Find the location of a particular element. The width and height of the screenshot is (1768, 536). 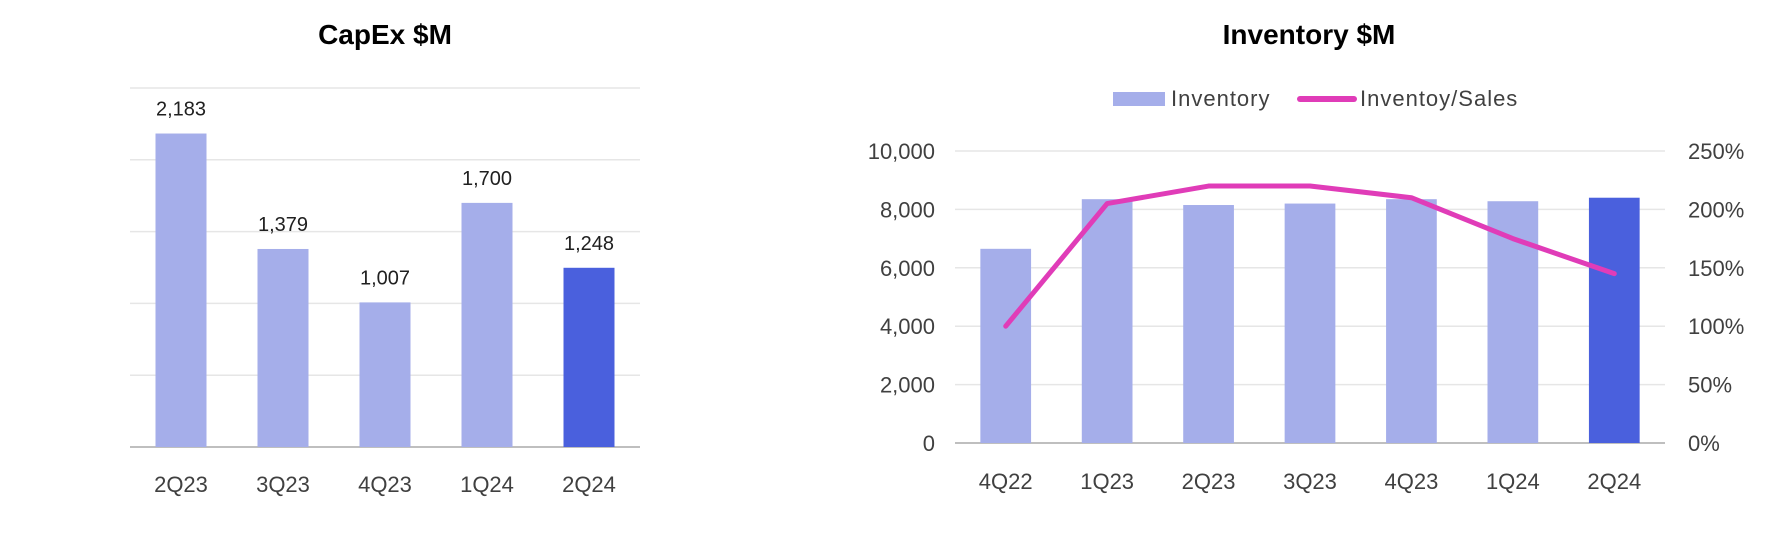

capex-bar-2Q24 is located at coordinates (589, 357).